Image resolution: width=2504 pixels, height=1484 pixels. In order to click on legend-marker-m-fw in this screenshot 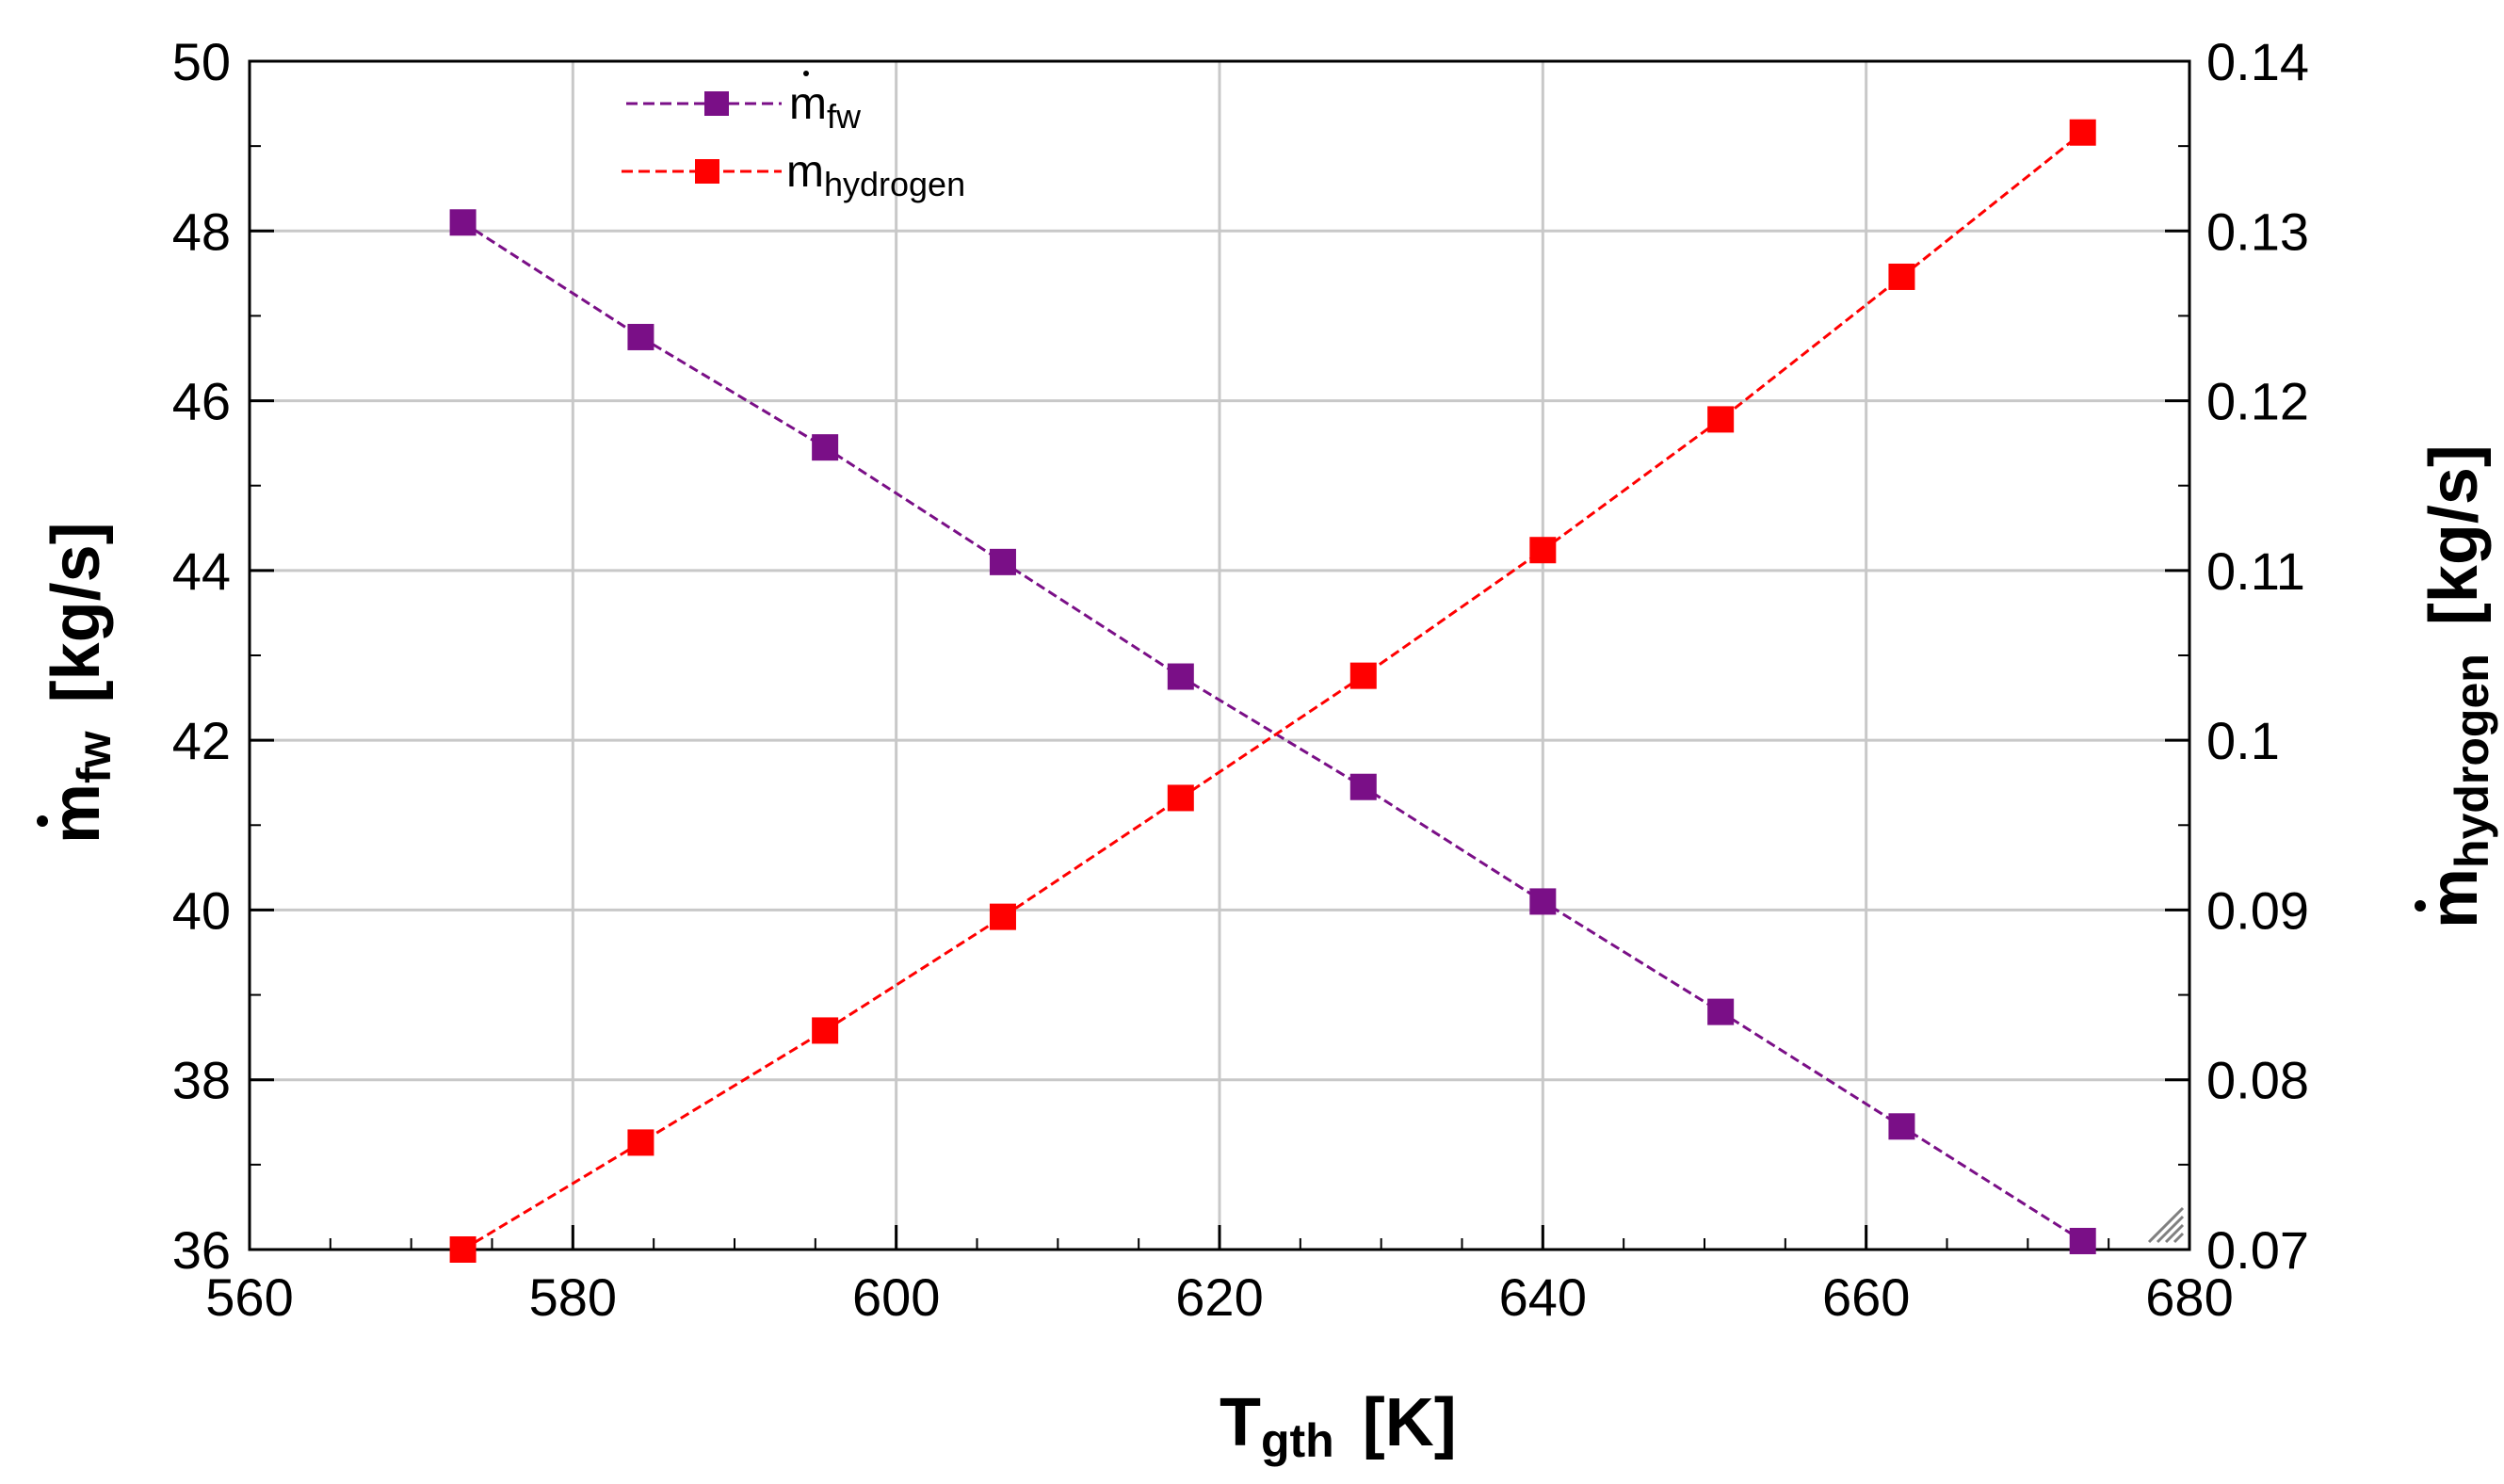, I will do `click(716, 103)`.